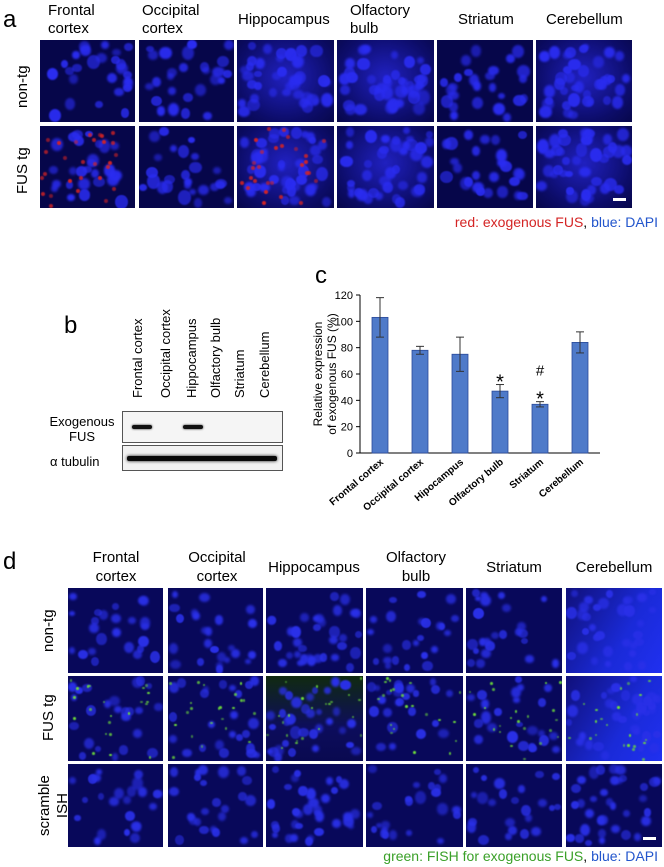  What do you see at coordinates (514, 630) in the screenshot?
I see `panel-d-tile-nontg-striatum` at bounding box center [514, 630].